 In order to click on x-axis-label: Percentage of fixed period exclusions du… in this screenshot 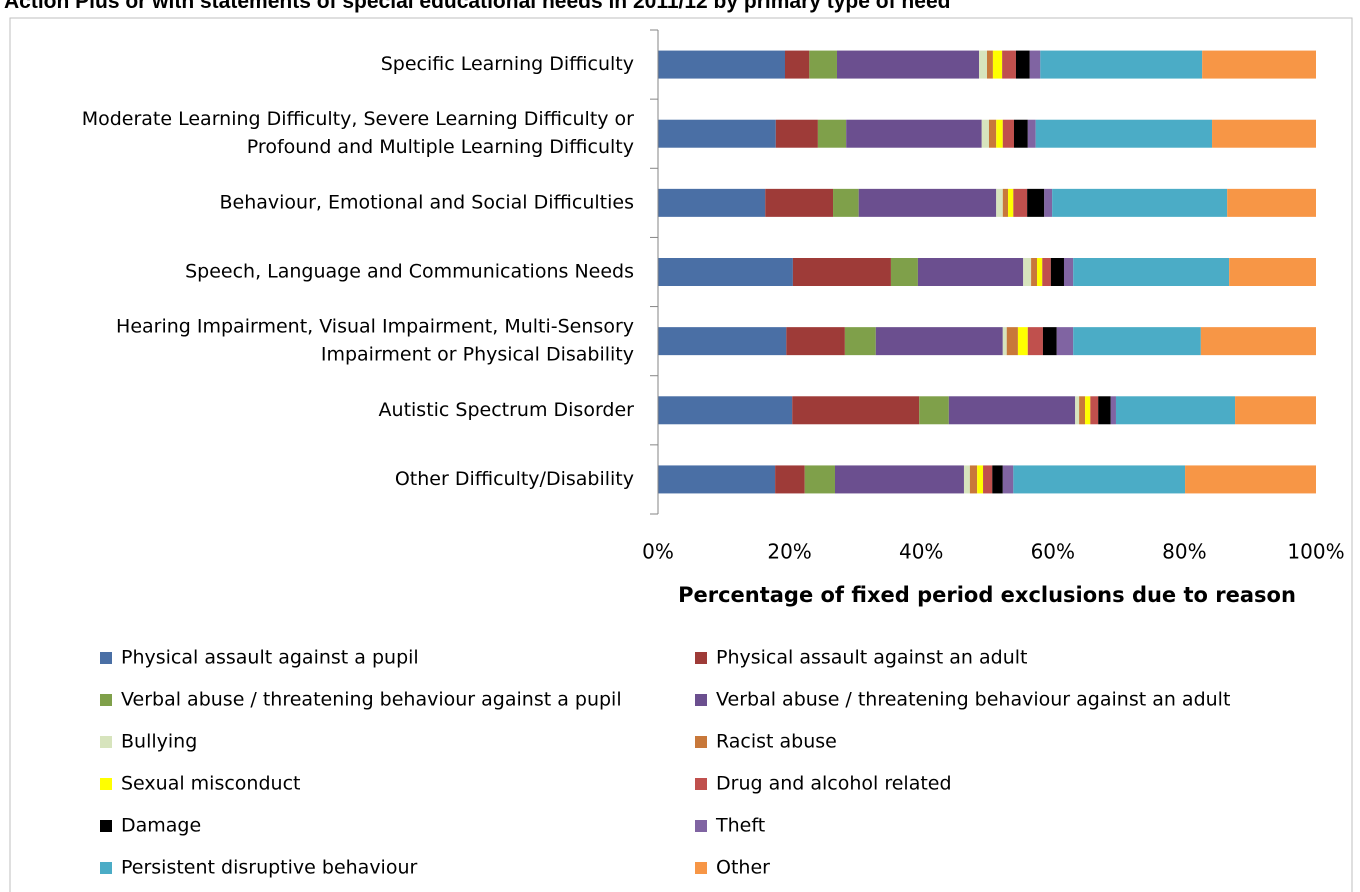, I will do `click(987, 595)`.